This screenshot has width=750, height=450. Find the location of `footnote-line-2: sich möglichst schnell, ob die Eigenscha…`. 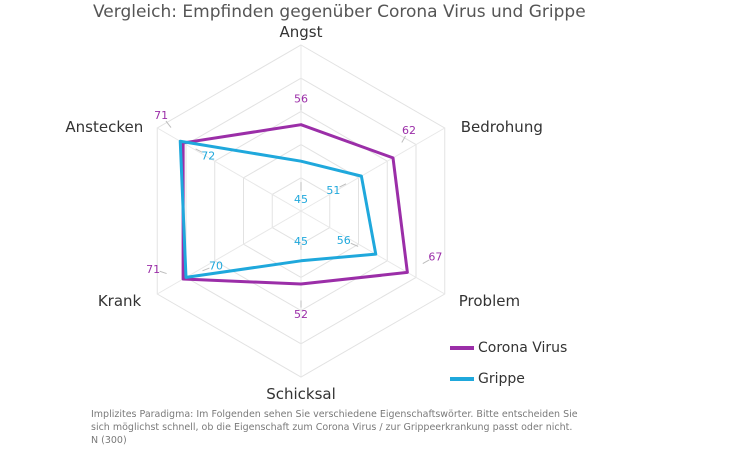

footnote-line-2: sich möglichst schnell, ob die Eigenscha… is located at coordinates (351, 427).